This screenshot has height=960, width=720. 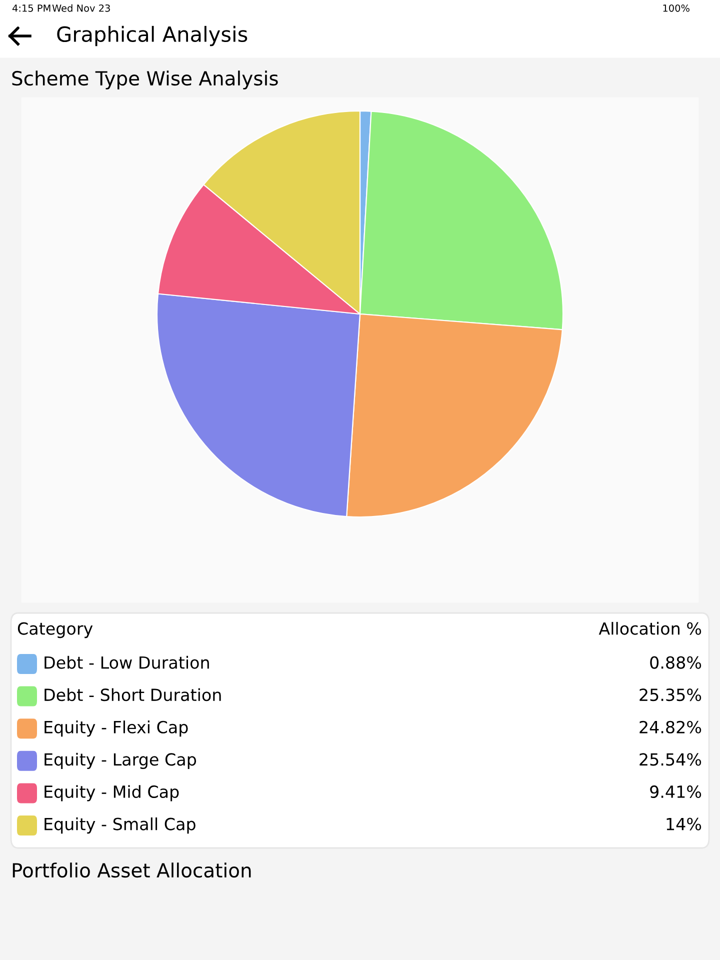 What do you see at coordinates (132, 695) in the screenshot?
I see `legend-label: Debt - Short Duration` at bounding box center [132, 695].